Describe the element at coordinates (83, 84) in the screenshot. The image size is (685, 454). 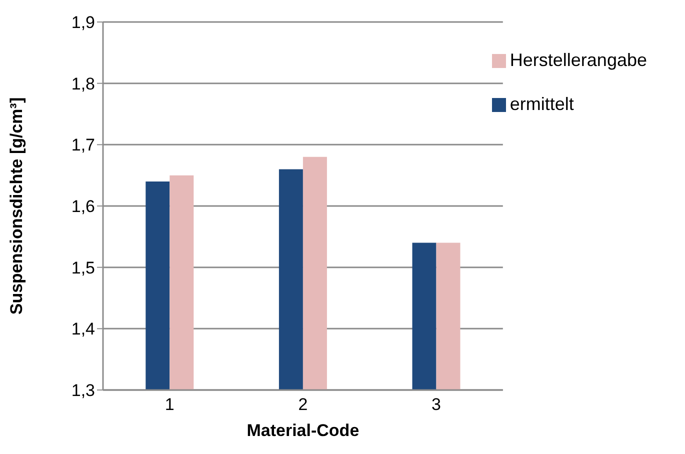
I see `y-tick-label: 1,8` at that location.